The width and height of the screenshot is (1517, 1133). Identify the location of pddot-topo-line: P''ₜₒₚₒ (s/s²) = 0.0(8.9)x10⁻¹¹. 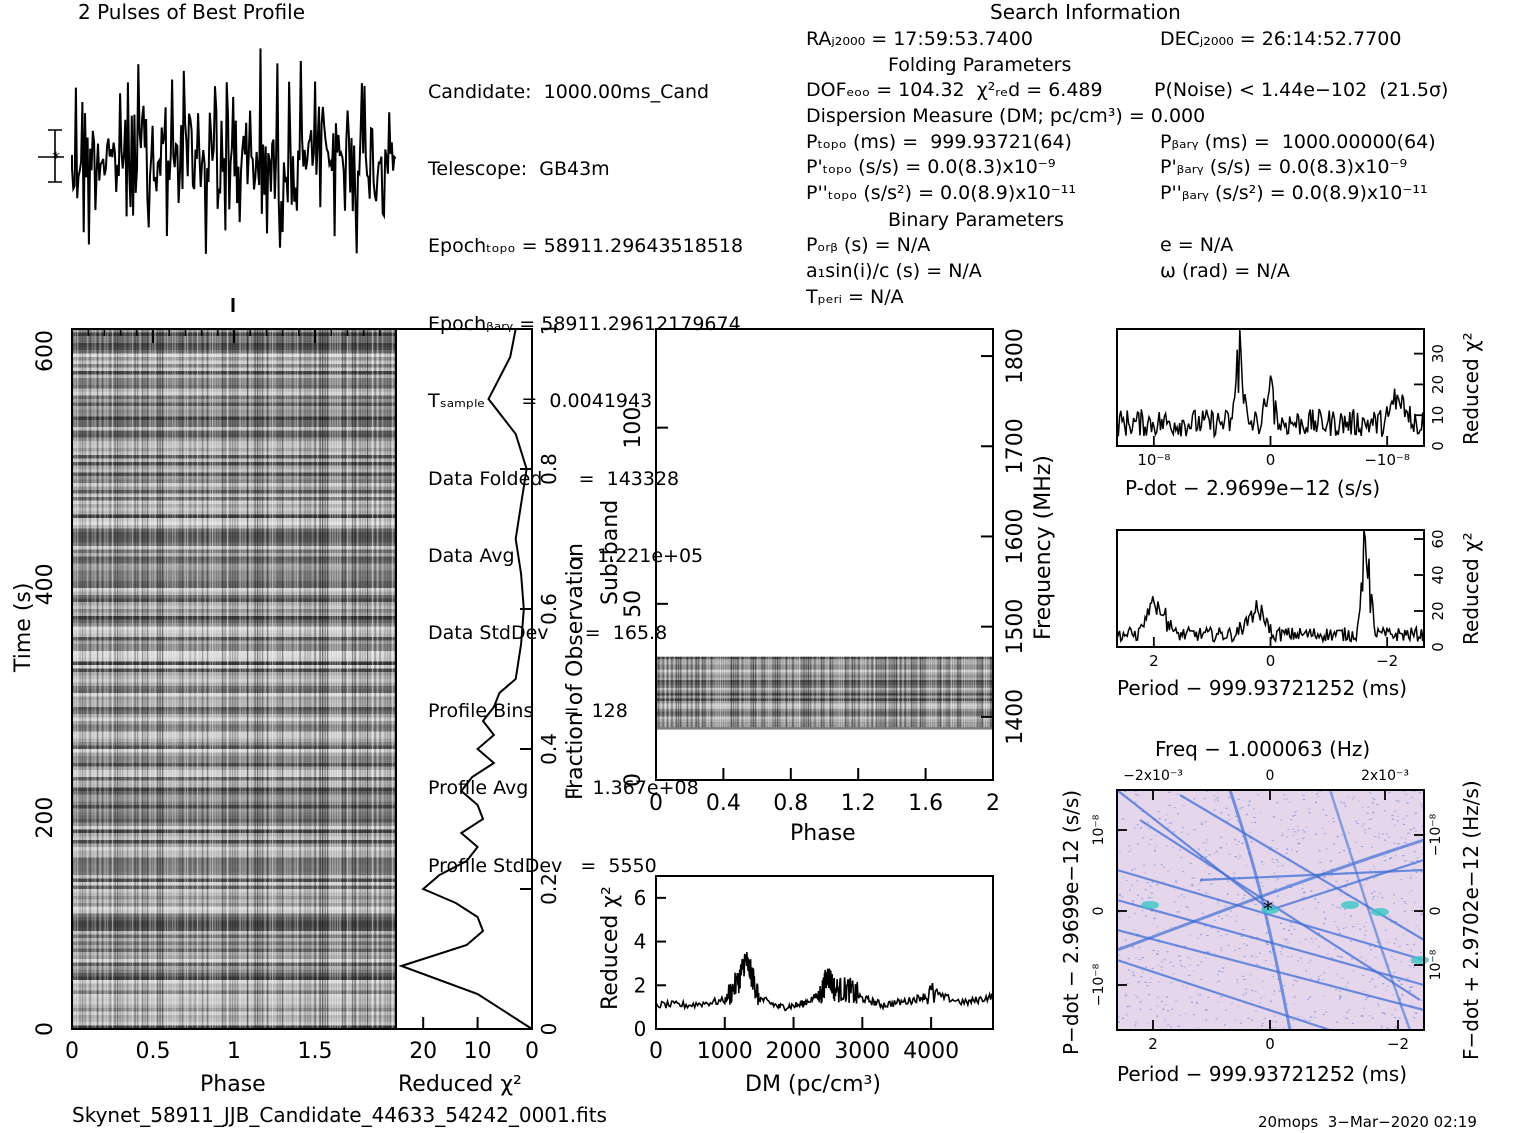
(941, 193).